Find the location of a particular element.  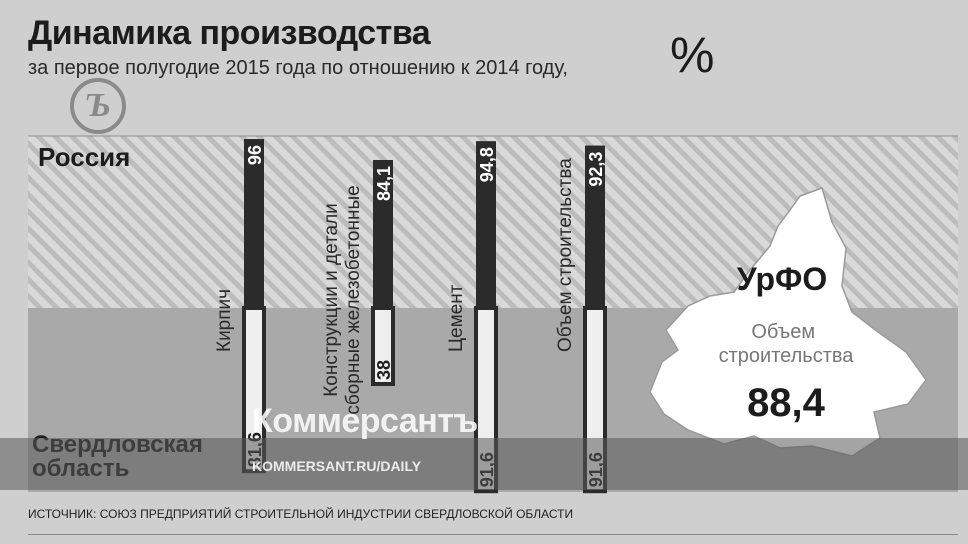

kommersant-logo-icon: Ъ is located at coordinates (98, 106).